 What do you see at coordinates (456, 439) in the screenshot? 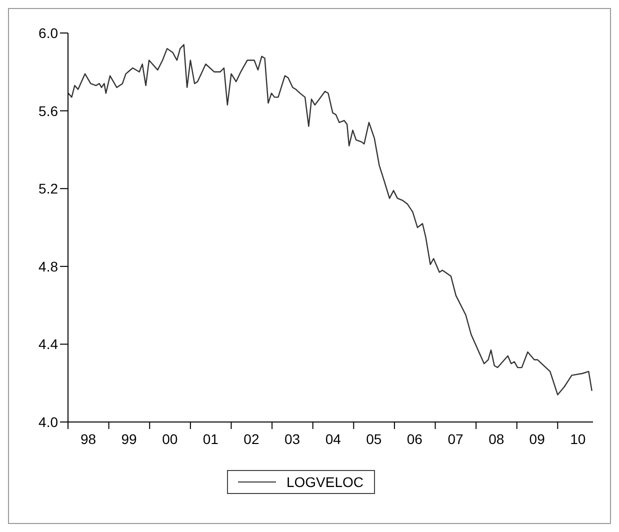
I see `x-tick-label: 07` at bounding box center [456, 439].